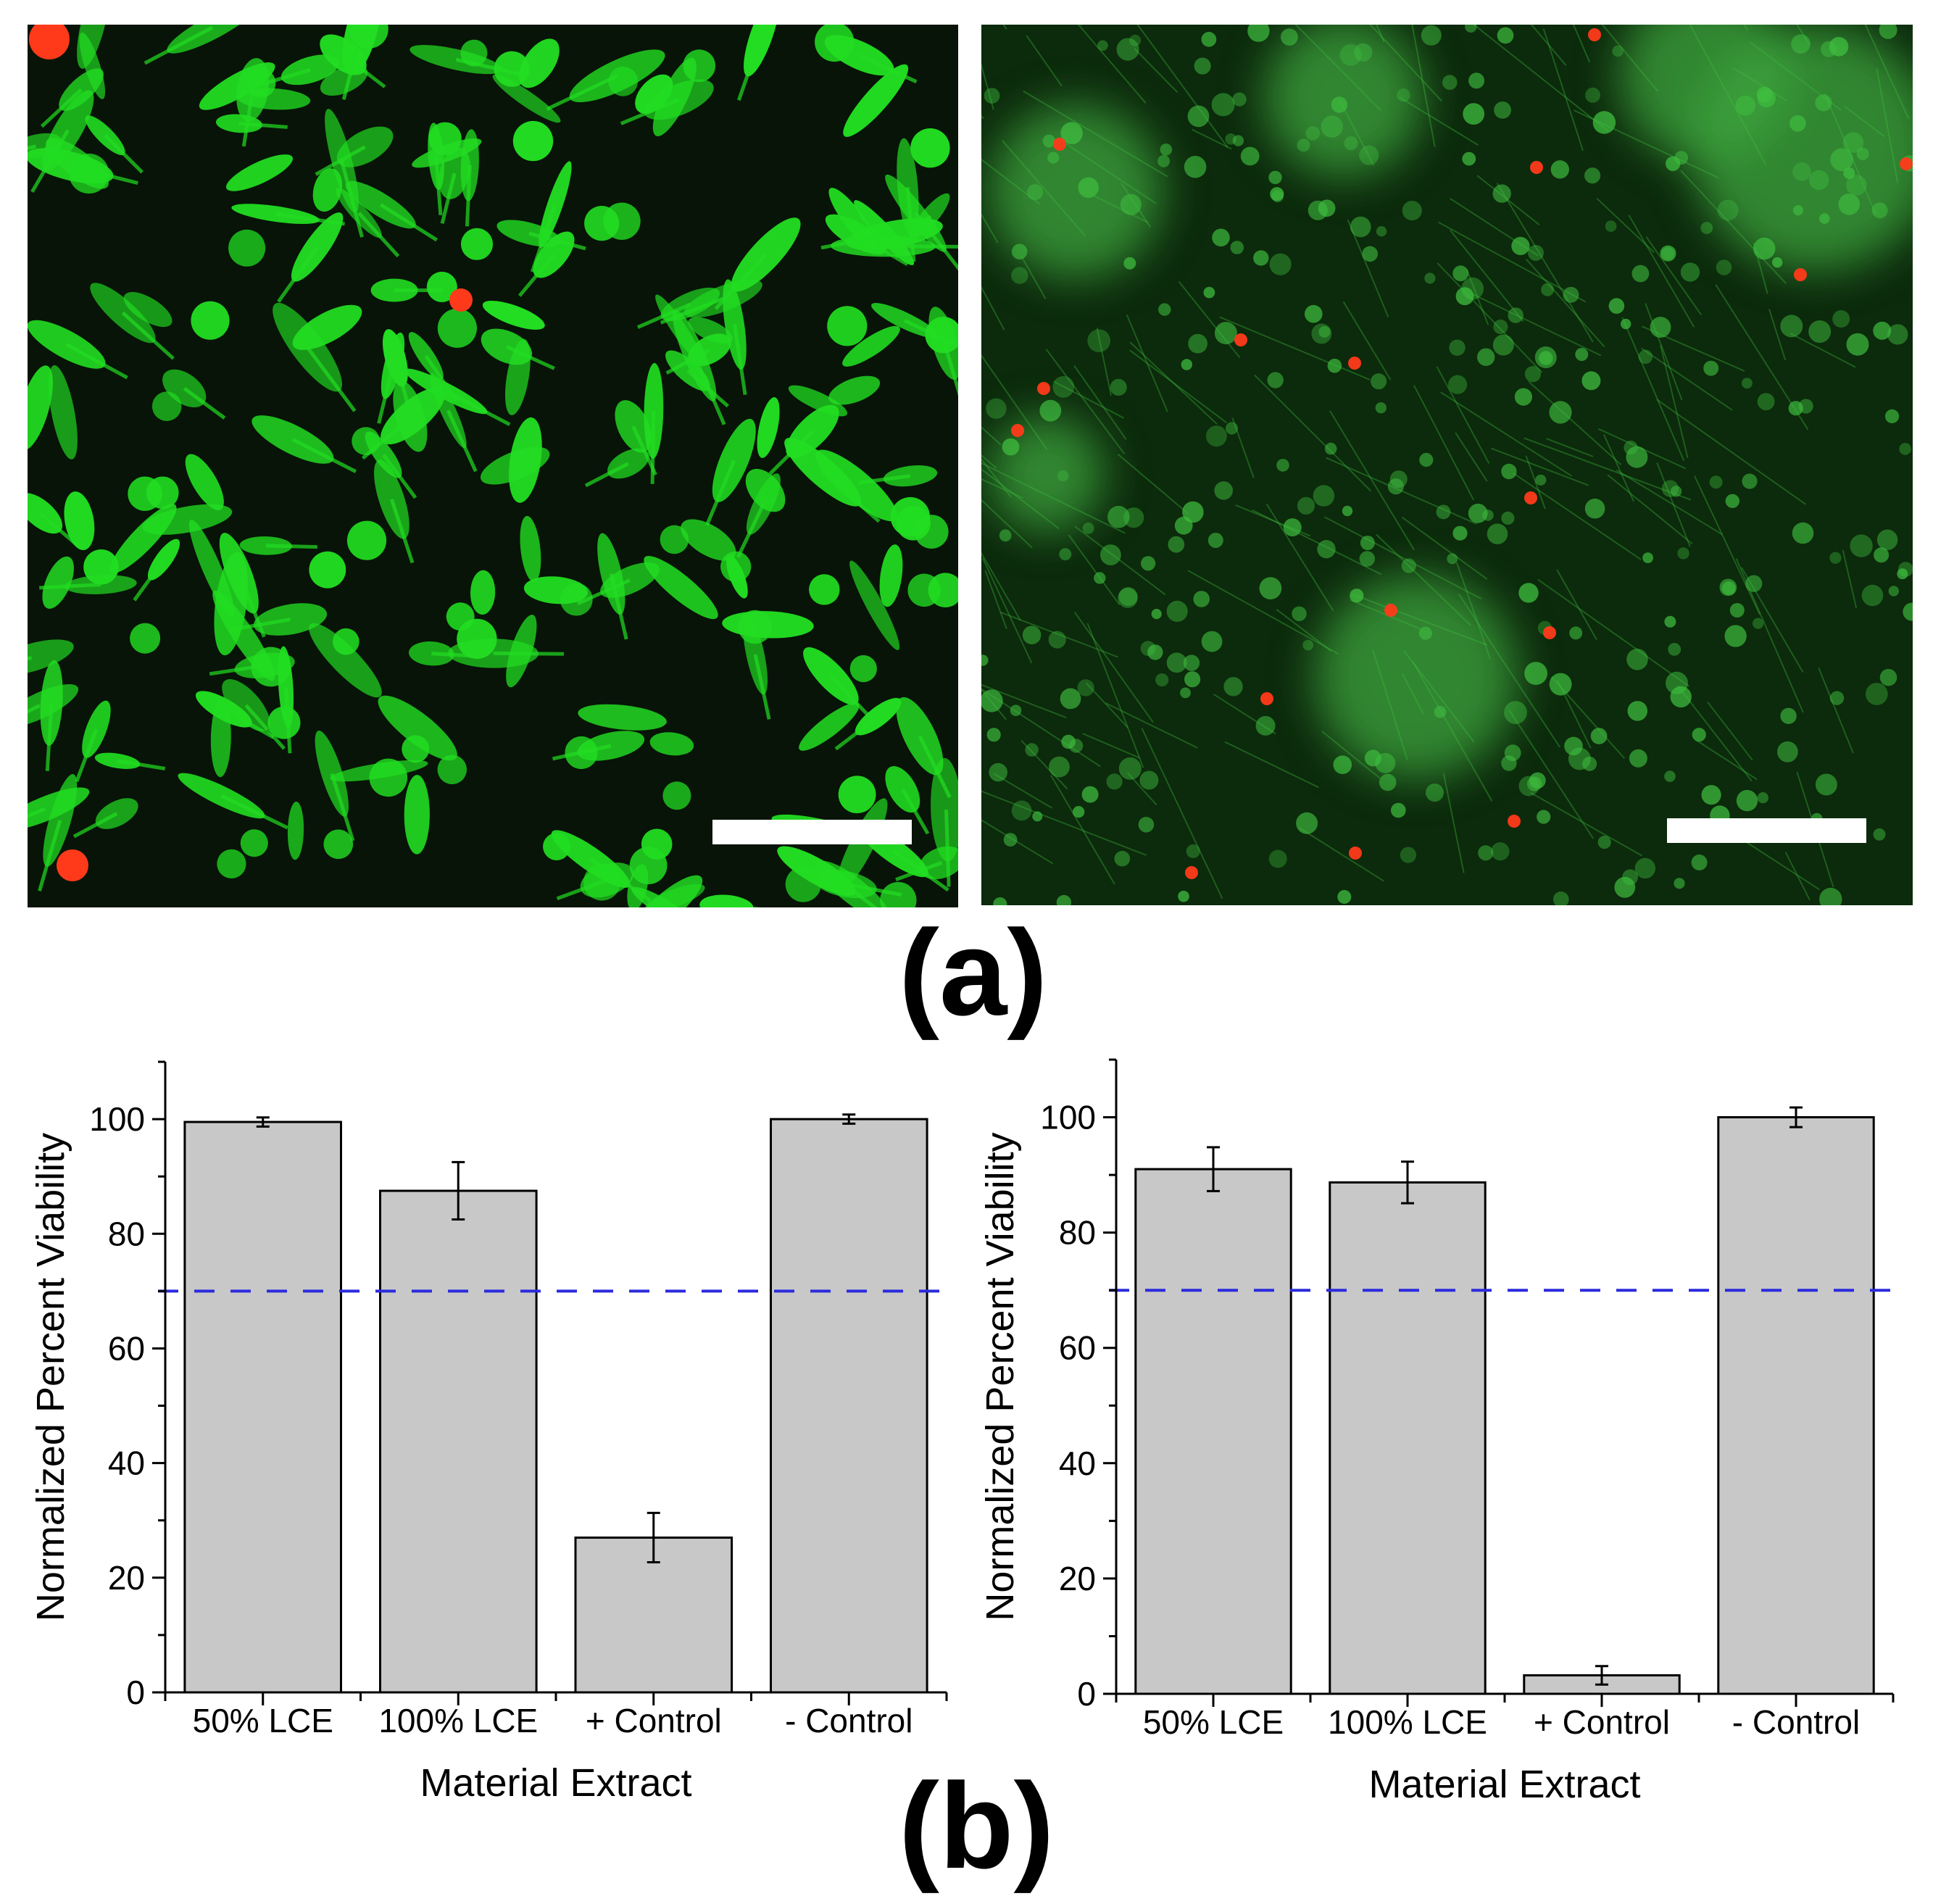 The width and height of the screenshot is (1933, 1904). I want to click on scale-bar-right, so click(1767, 830).